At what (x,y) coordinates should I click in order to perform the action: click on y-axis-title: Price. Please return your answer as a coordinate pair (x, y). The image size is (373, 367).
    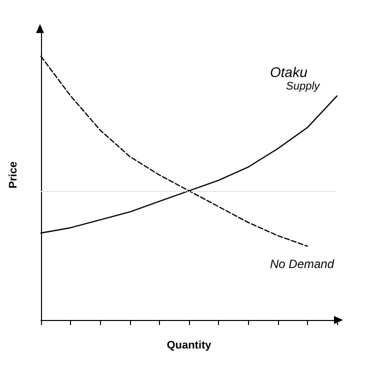
    Looking at the image, I should click on (14, 175).